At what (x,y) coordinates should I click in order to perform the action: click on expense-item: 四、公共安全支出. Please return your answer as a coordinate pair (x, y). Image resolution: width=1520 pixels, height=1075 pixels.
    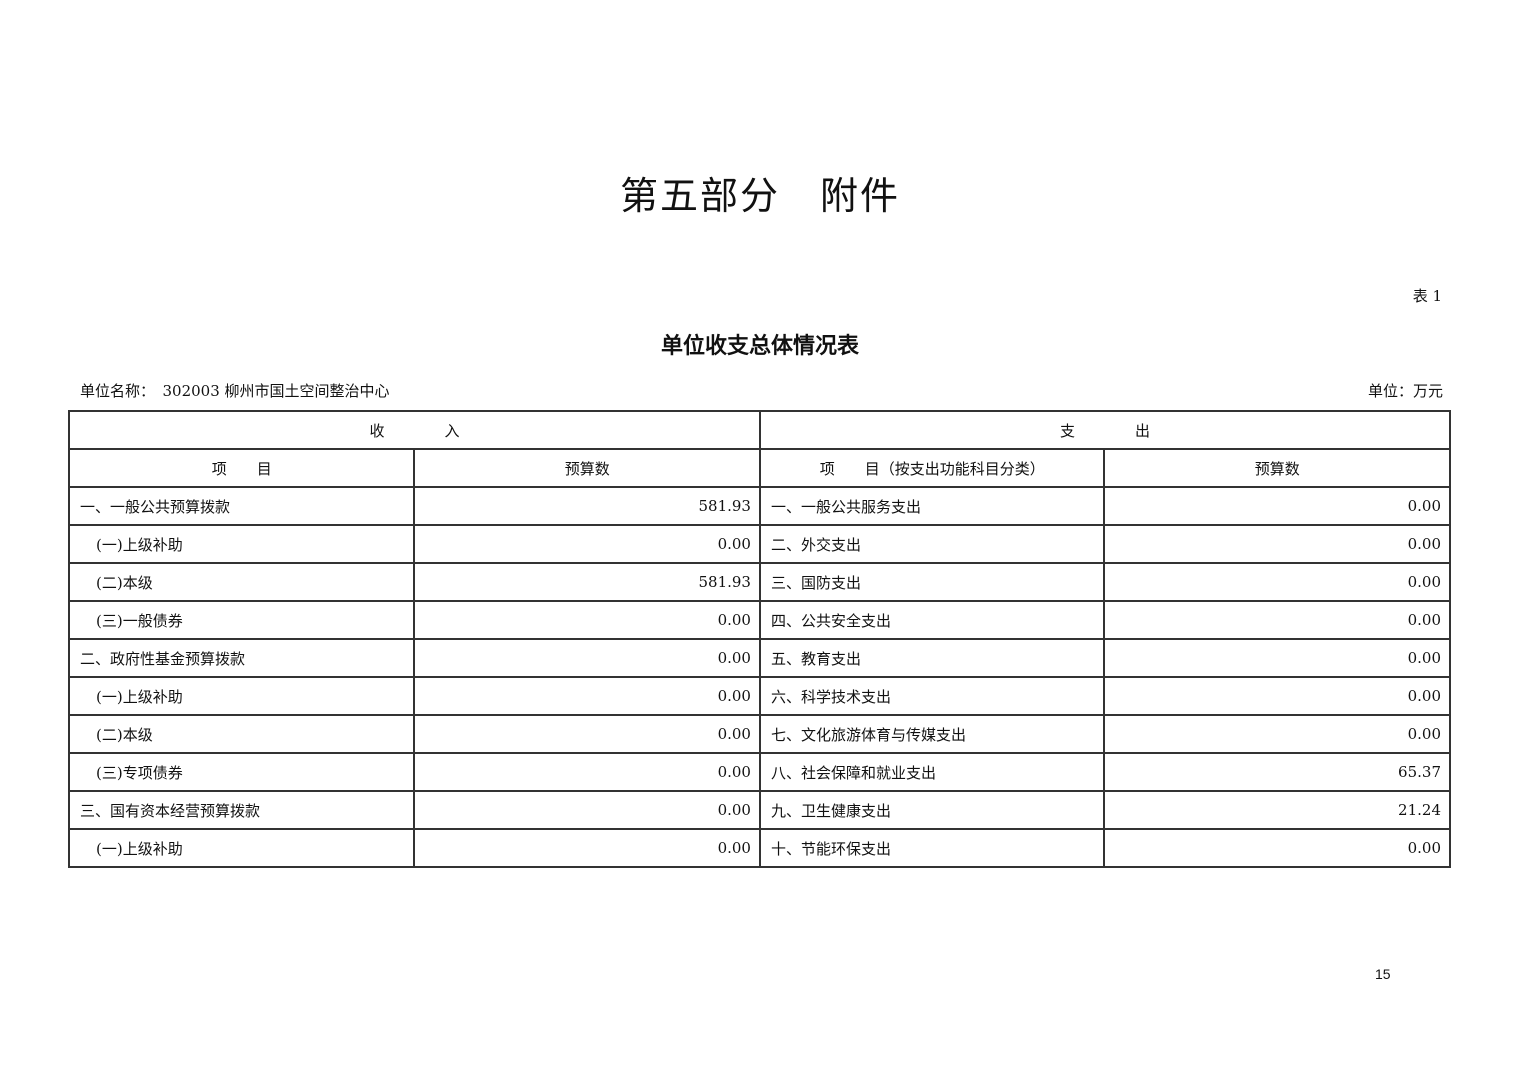
    Looking at the image, I should click on (932, 620).